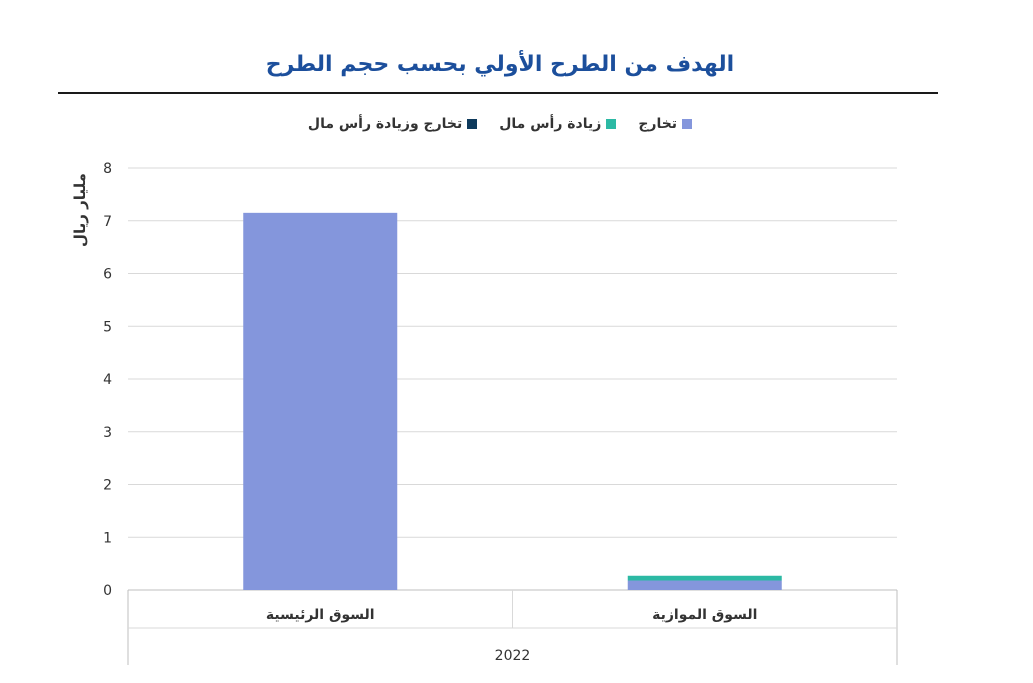 The height and width of the screenshot is (683, 1033). I want to click on x-category-label-1: السوق الموازية, so click(704, 615).